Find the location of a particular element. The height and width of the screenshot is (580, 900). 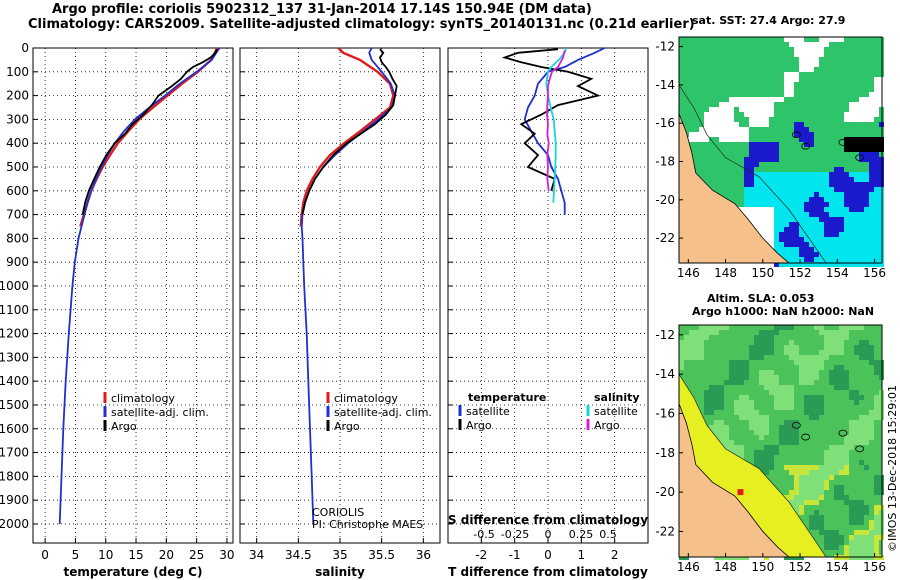

x-axis-label: salinity is located at coordinates (340, 572).